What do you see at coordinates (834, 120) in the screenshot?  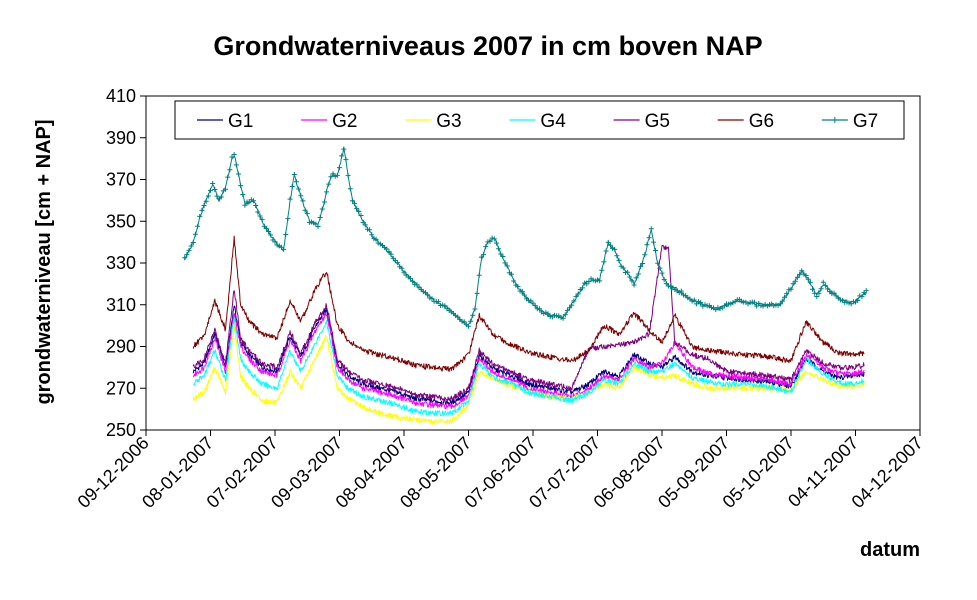 I see `legend-marker-g7` at bounding box center [834, 120].